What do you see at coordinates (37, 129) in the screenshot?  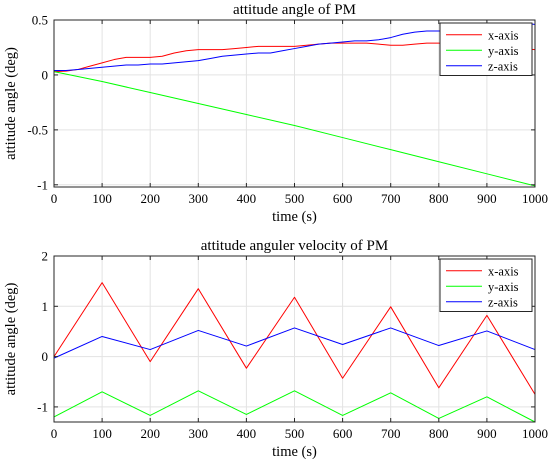 I see `y-tick-label: -0.5` at bounding box center [37, 129].